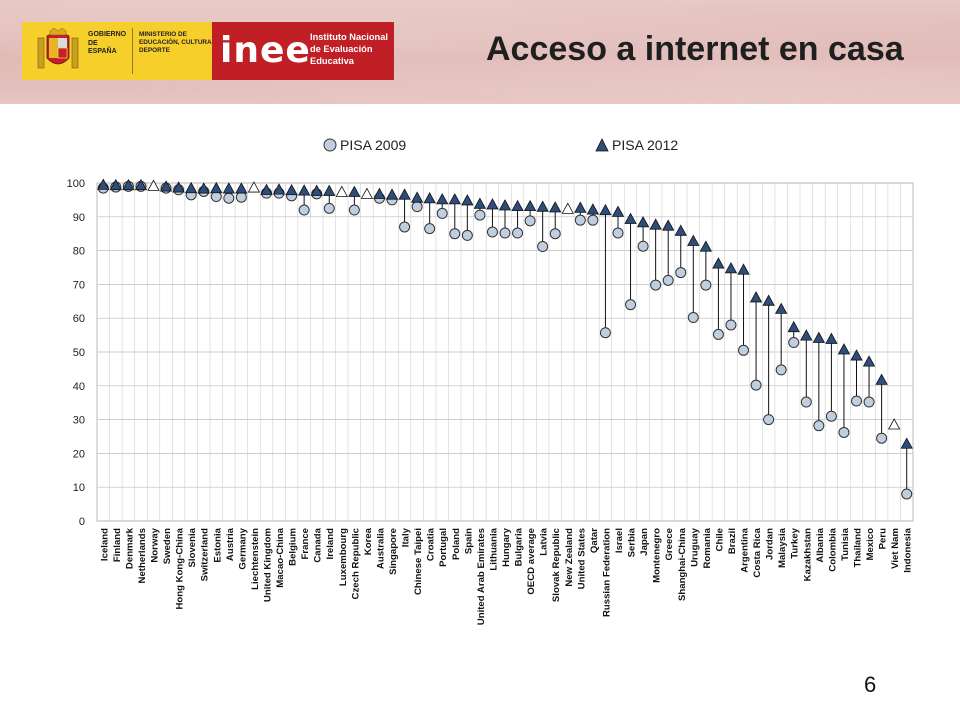 The height and width of the screenshot is (720, 960). Describe the element at coordinates (782, 547) in the screenshot. I see `x-tick-label: Malaysia` at that location.